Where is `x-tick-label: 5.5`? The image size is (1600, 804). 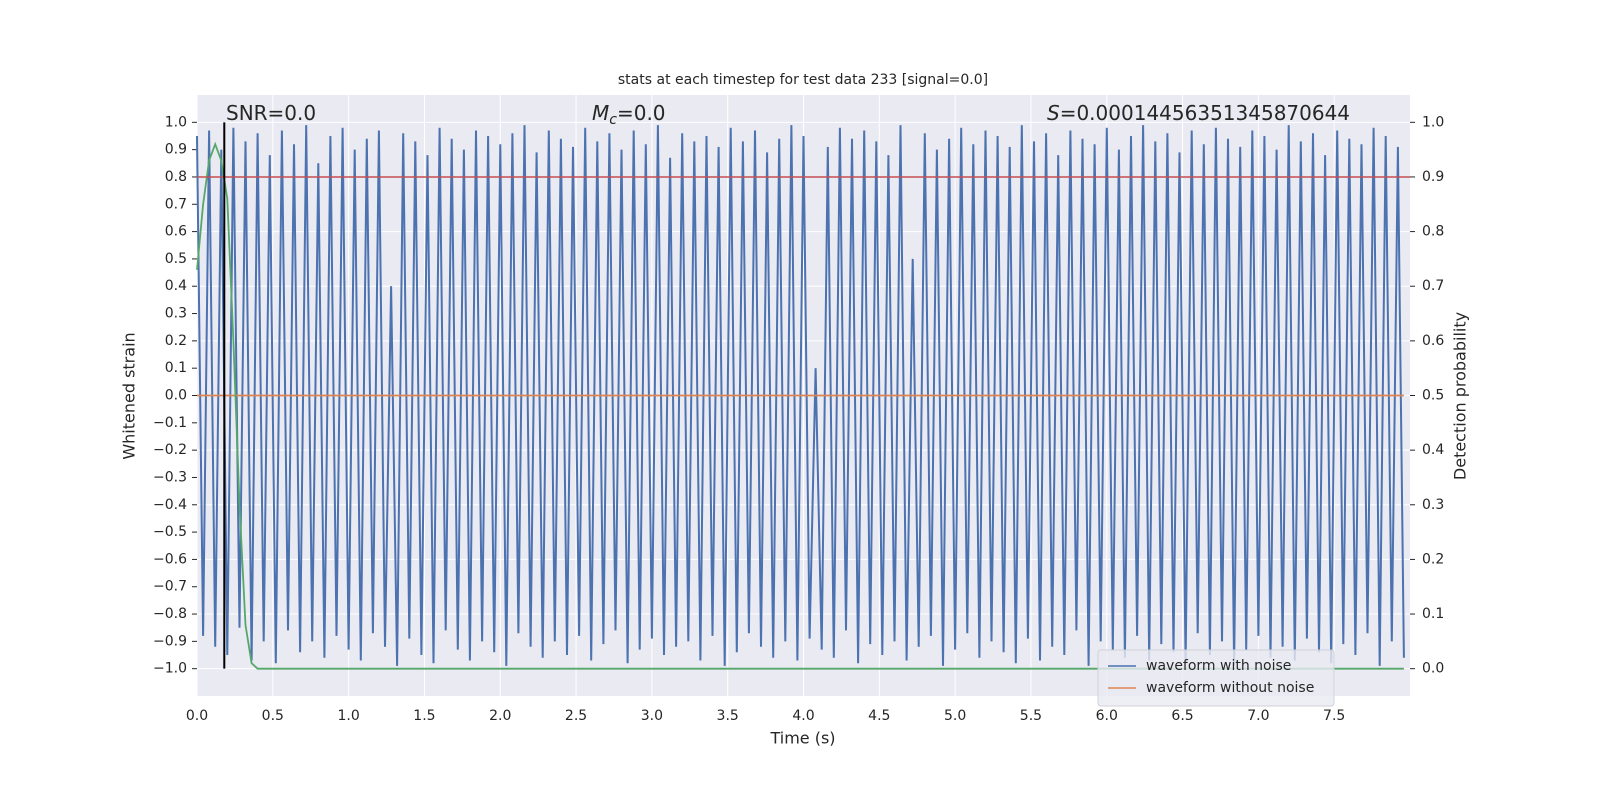 x-tick-label: 5.5 is located at coordinates (1031, 716).